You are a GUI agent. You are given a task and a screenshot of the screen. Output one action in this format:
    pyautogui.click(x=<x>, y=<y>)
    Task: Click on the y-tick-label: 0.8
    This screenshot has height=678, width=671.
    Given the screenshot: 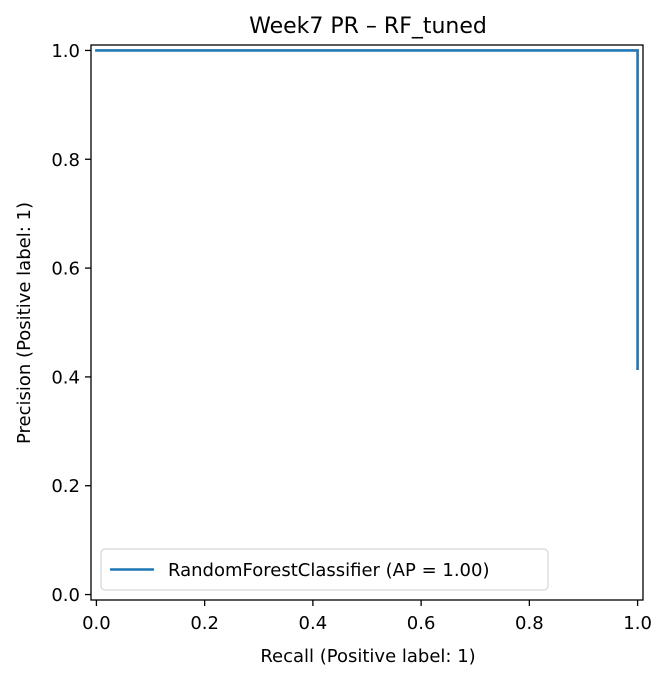 What is the action you would take?
    pyautogui.click(x=65, y=160)
    